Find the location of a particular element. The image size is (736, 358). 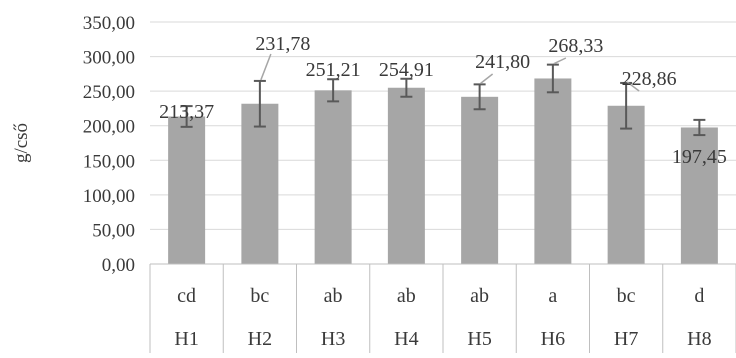

bar-H5 is located at coordinates (480, 180).